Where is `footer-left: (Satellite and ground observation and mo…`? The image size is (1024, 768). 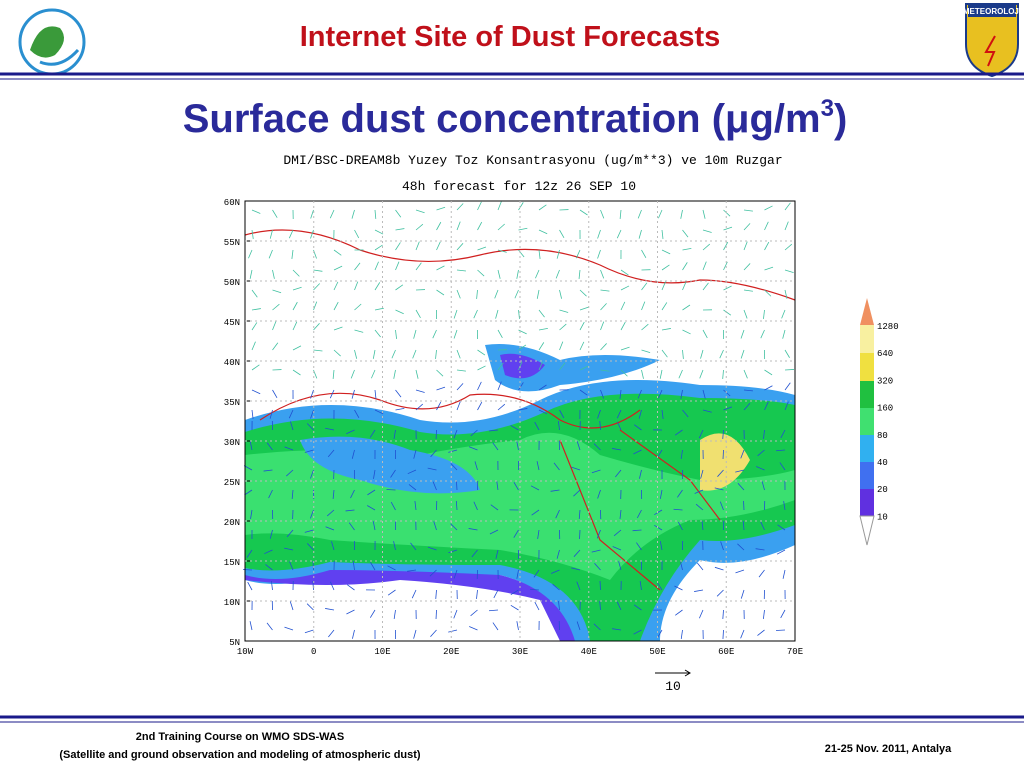 footer-left: (Satellite and ground observation and mo… is located at coordinates (240, 755).